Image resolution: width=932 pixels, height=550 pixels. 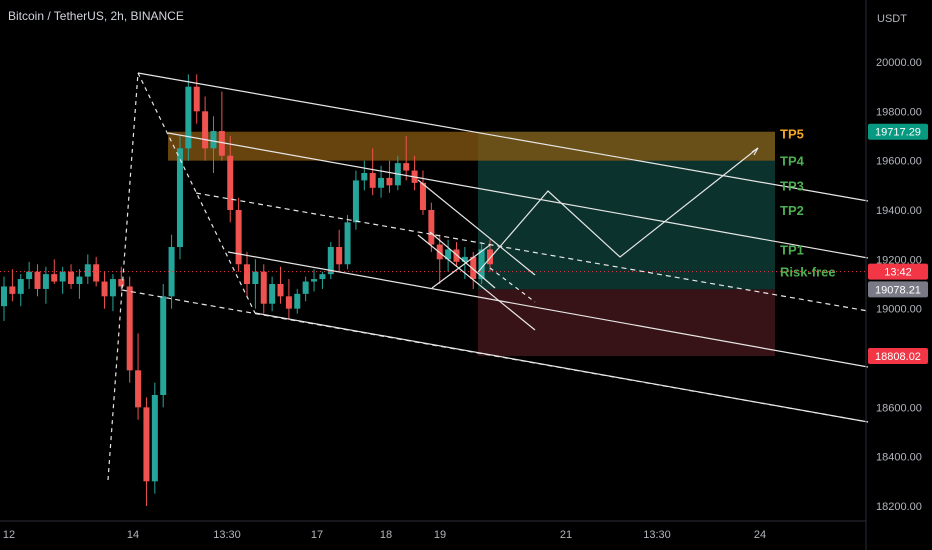 What do you see at coordinates (792, 249) in the screenshot?
I see `target-label-tp1: TP1` at bounding box center [792, 249].